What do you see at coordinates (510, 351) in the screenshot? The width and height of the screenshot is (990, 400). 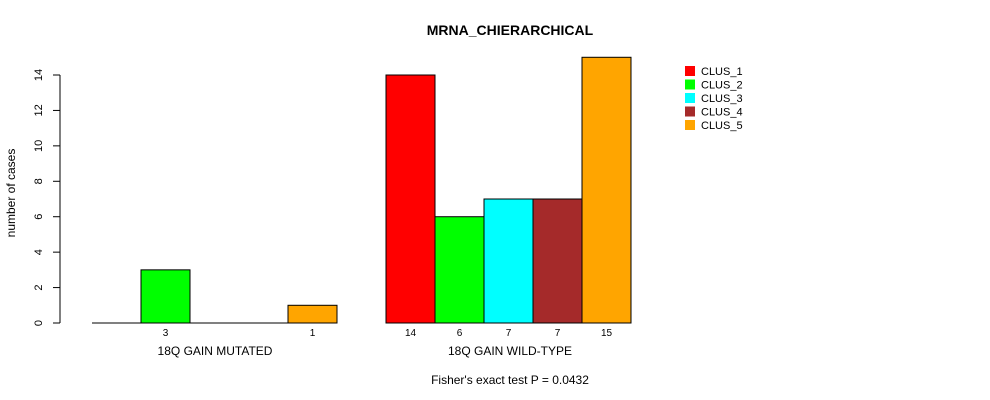 I see `group-label-wild-type: 18Q GAIN WILD-TYPE` at bounding box center [510, 351].